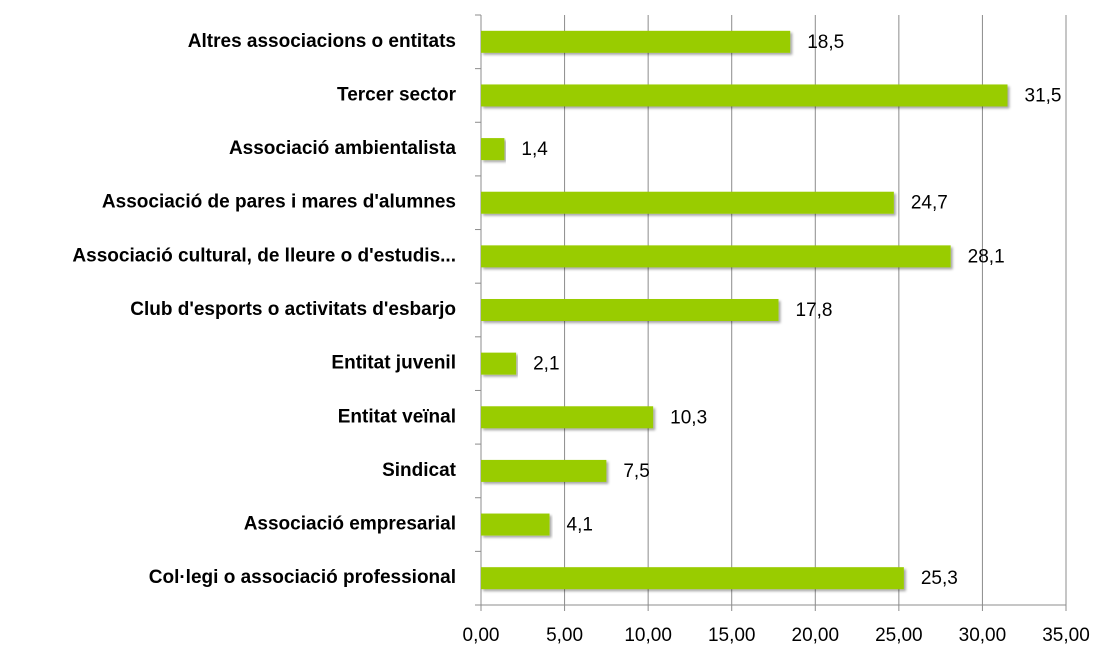 Image resolution: width=1101 pixels, height=650 pixels. Describe the element at coordinates (534, 149) in the screenshot. I see `data-label: 1,4` at that location.